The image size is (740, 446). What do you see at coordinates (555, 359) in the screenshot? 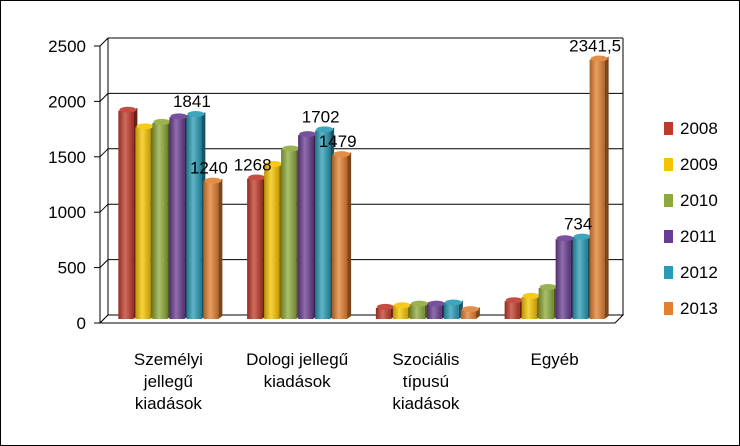
I see `category-label: Egyéb` at bounding box center [555, 359].